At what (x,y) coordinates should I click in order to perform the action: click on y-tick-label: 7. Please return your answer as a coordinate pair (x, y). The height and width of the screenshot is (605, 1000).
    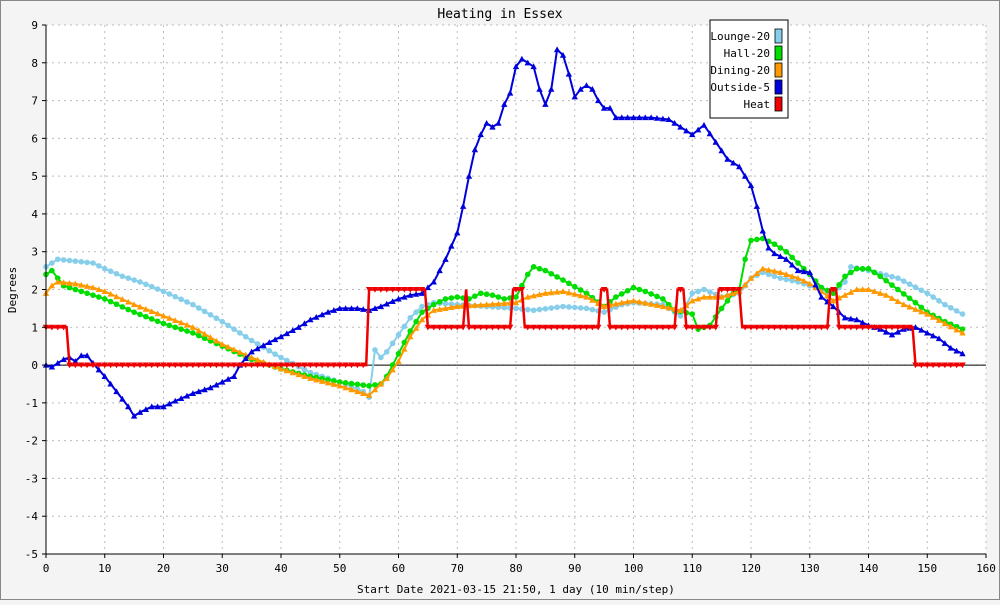
    Looking at the image, I should click on (34, 101).